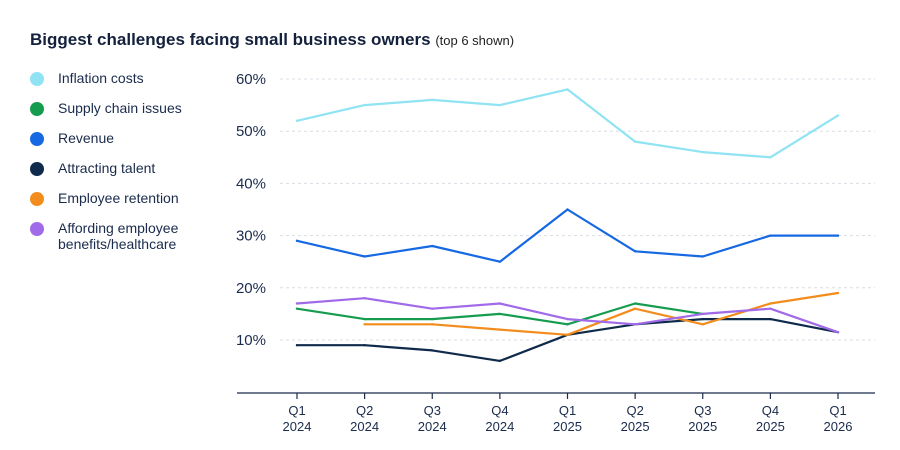 Image resolution: width=900 pixels, height=450 pixels. What do you see at coordinates (251, 340) in the screenshot?
I see `y-tick-label: 10%` at bounding box center [251, 340].